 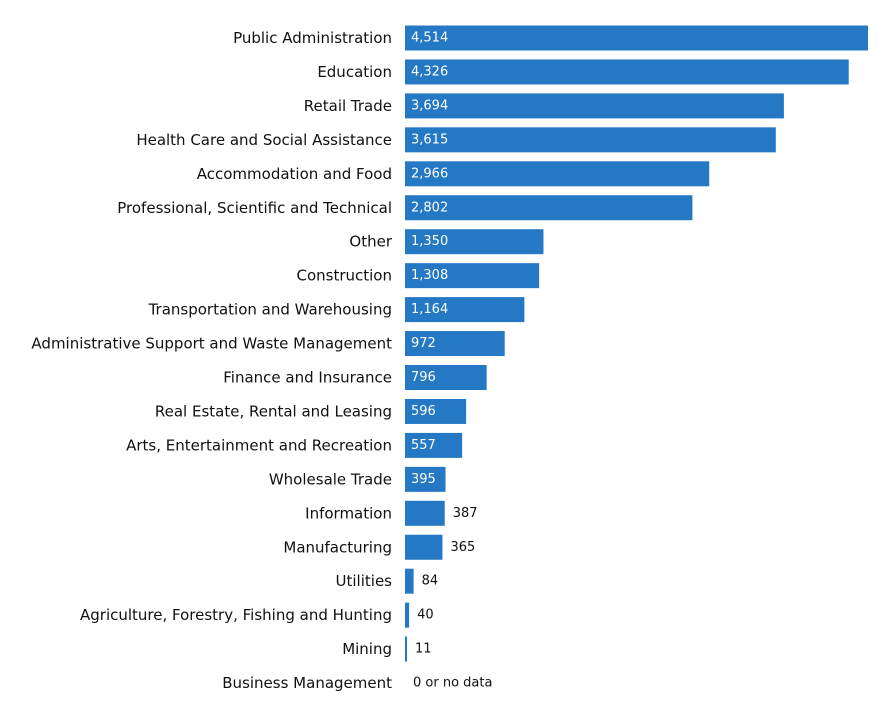 What do you see at coordinates (344, 276) in the screenshot?
I see `category-label: Construction` at bounding box center [344, 276].